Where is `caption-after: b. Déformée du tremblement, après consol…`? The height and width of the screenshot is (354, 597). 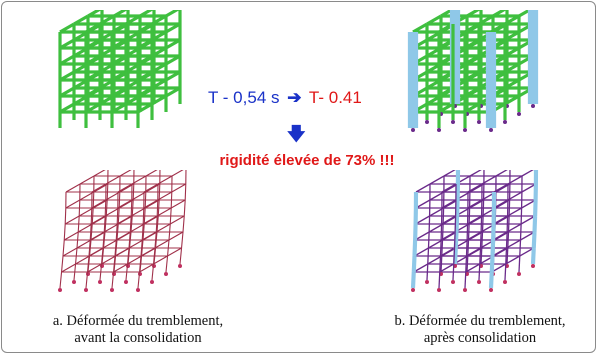
caption-after: b. Déformée du tremblement, après consol… is located at coordinates (480, 330).